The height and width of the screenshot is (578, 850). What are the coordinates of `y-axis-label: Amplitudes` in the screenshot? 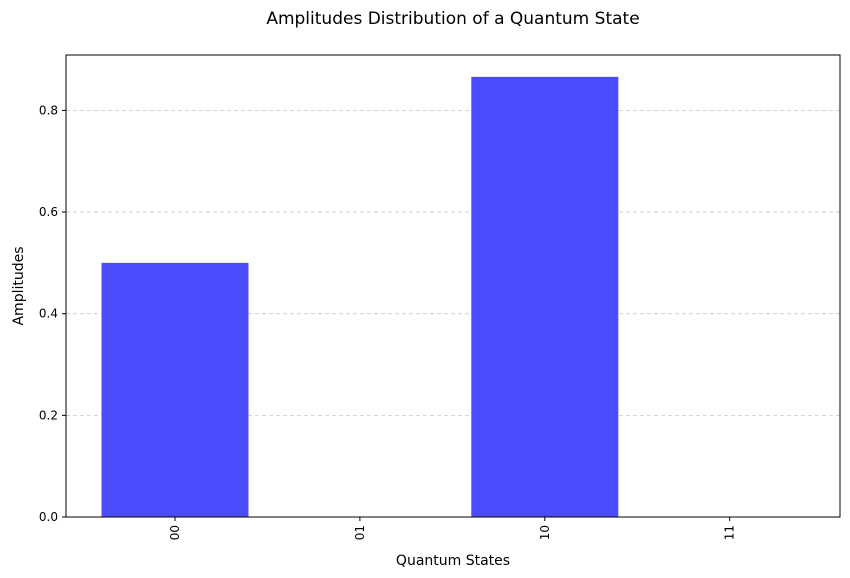 It's located at (19, 285).